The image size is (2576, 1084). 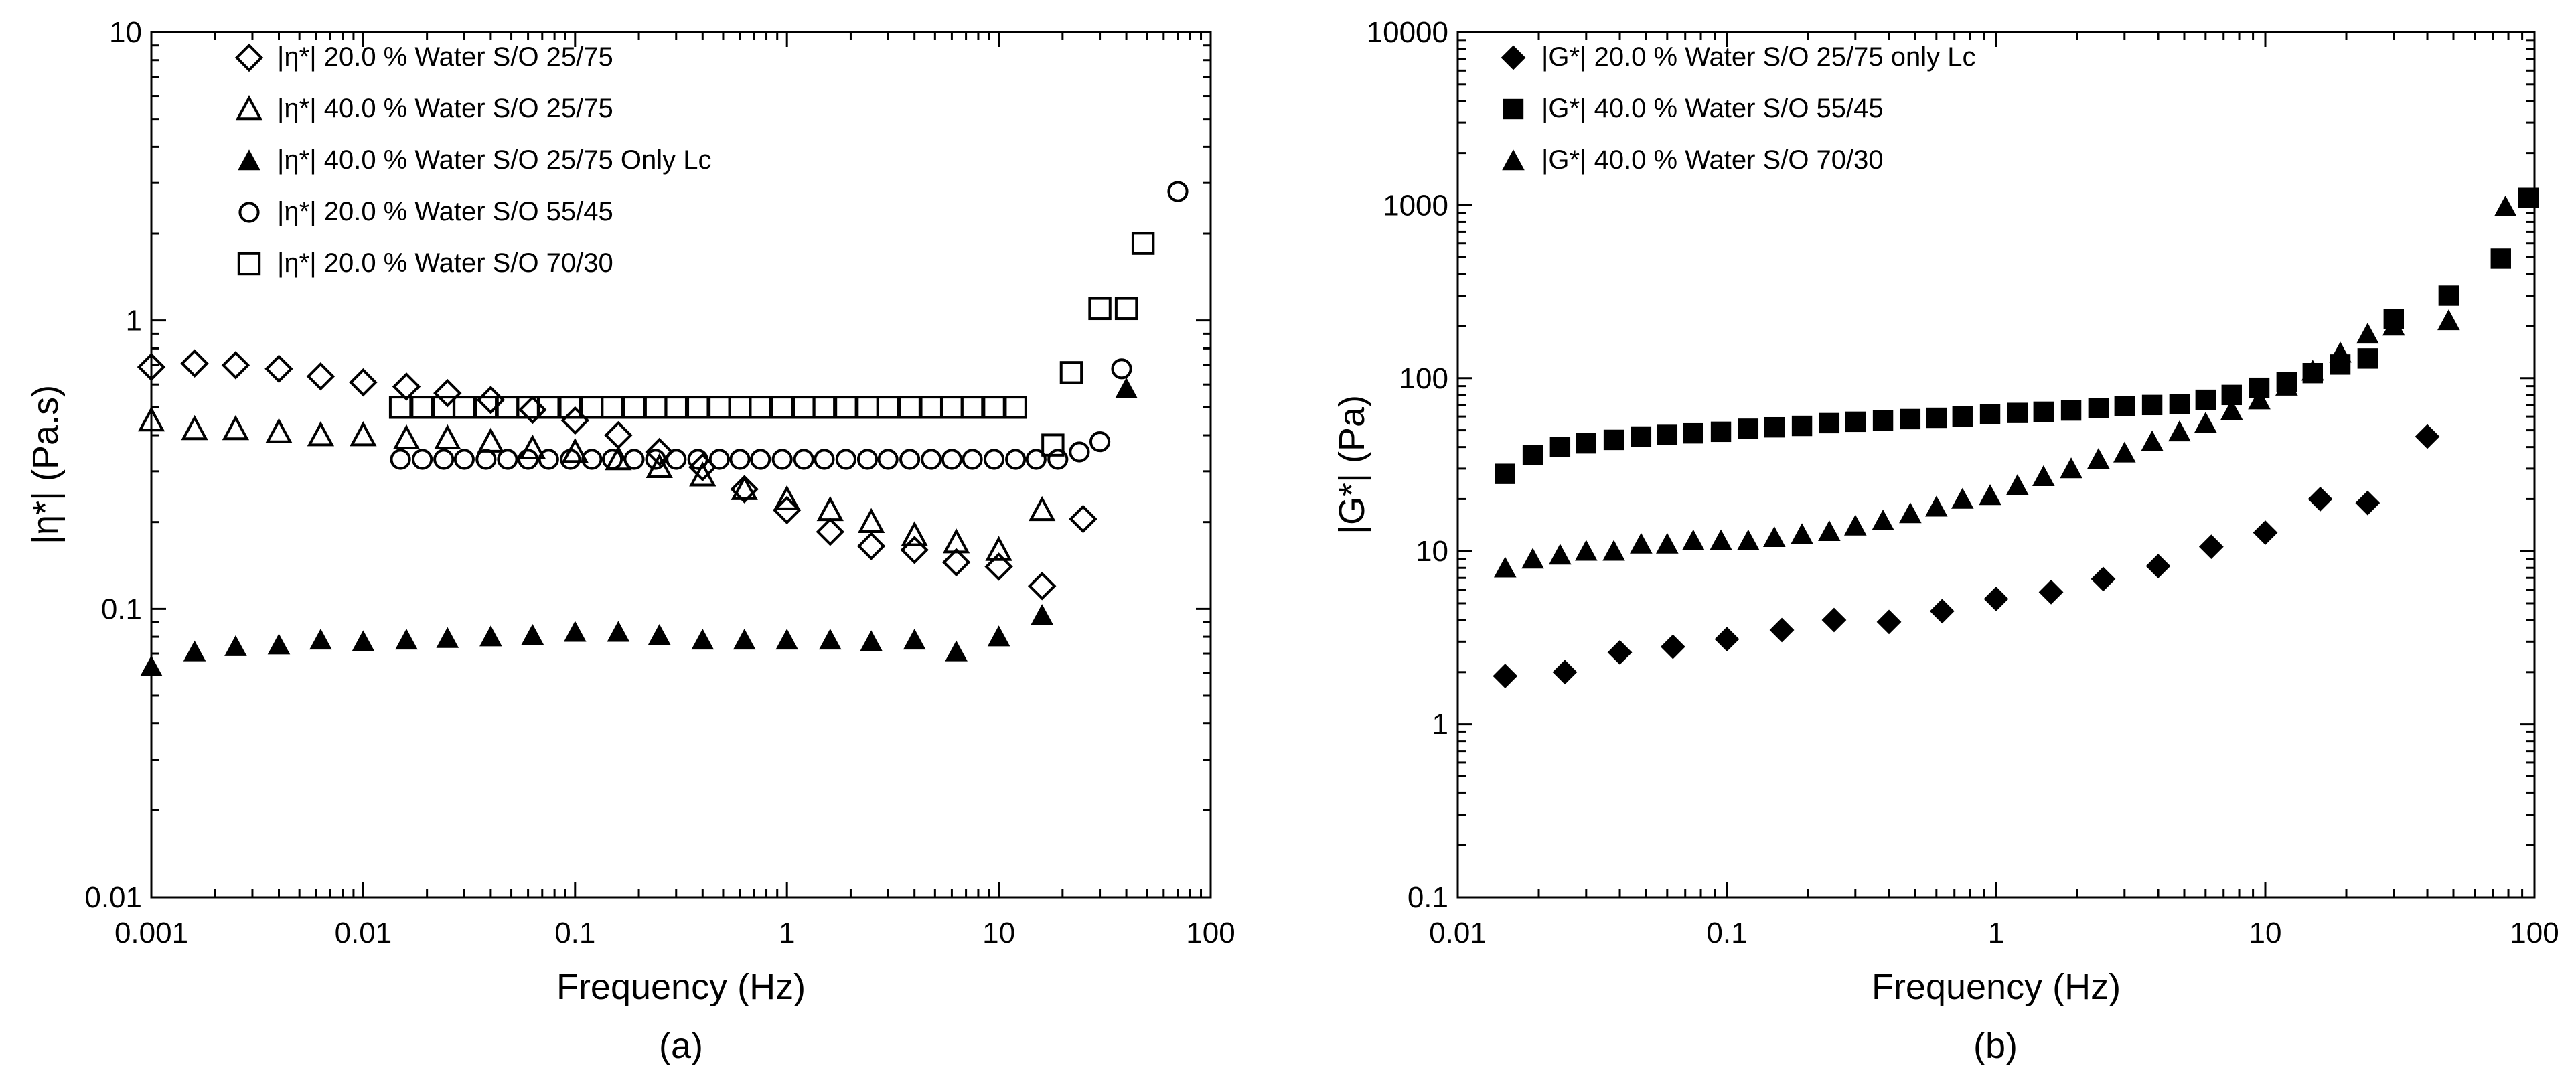 What do you see at coordinates (1712, 109) in the screenshot?
I see `legend-entry: |G*| 40.0 % Water S/O 55/45` at bounding box center [1712, 109].